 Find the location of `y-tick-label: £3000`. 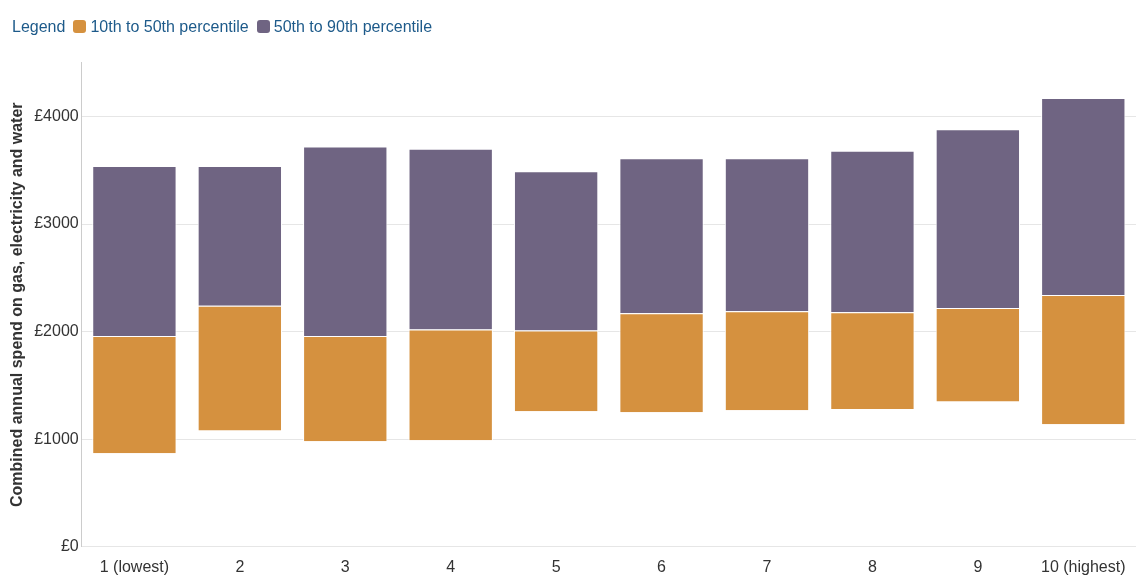

y-tick-label: £3000 is located at coordinates (56, 223).